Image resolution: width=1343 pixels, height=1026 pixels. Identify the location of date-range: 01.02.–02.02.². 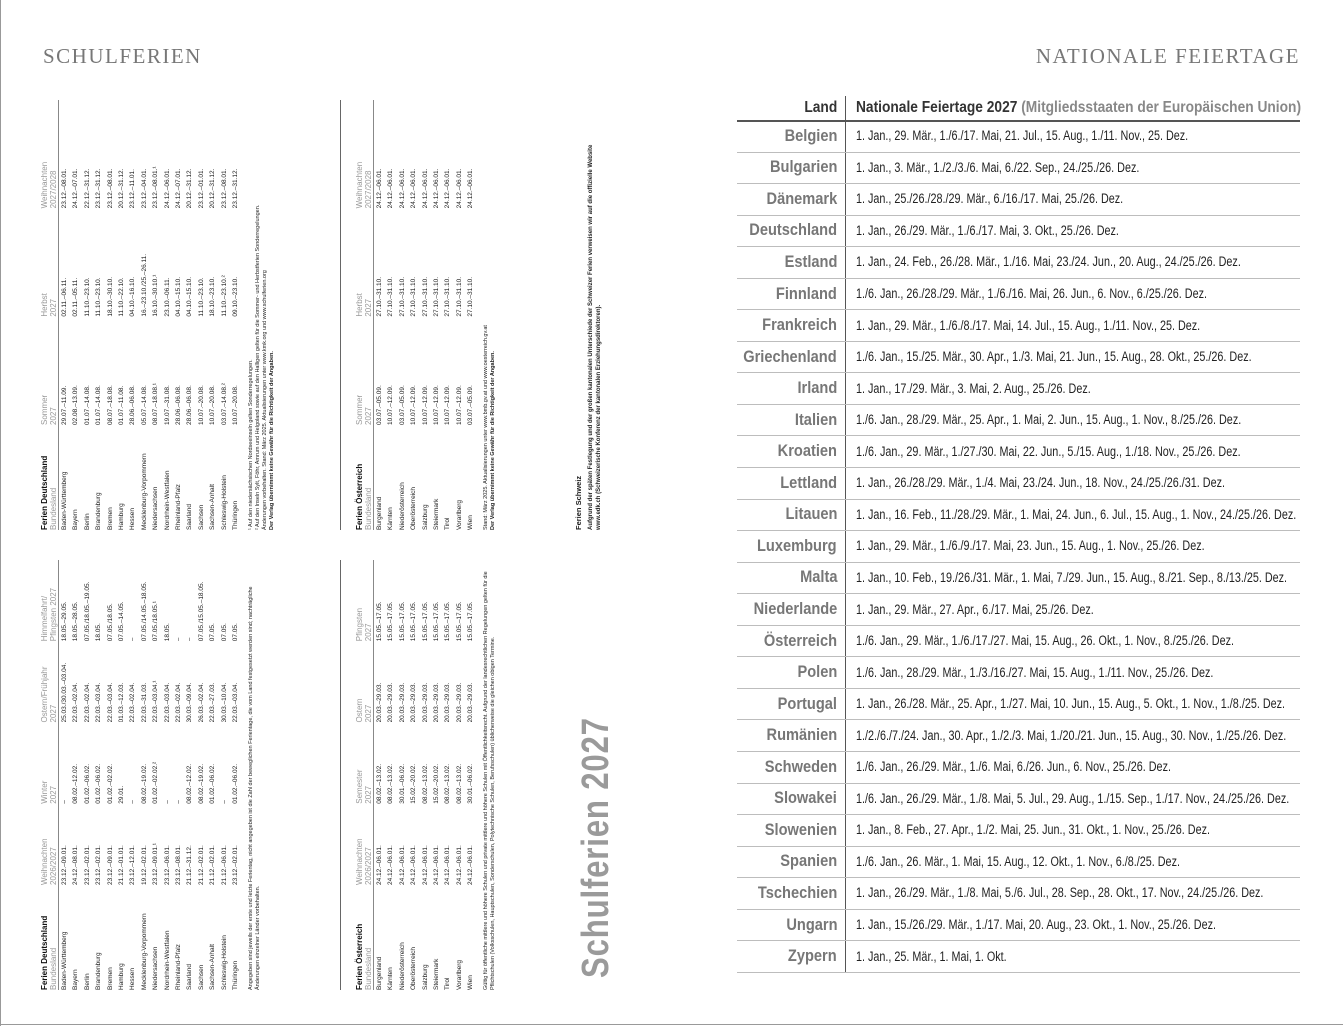
(156, 782).